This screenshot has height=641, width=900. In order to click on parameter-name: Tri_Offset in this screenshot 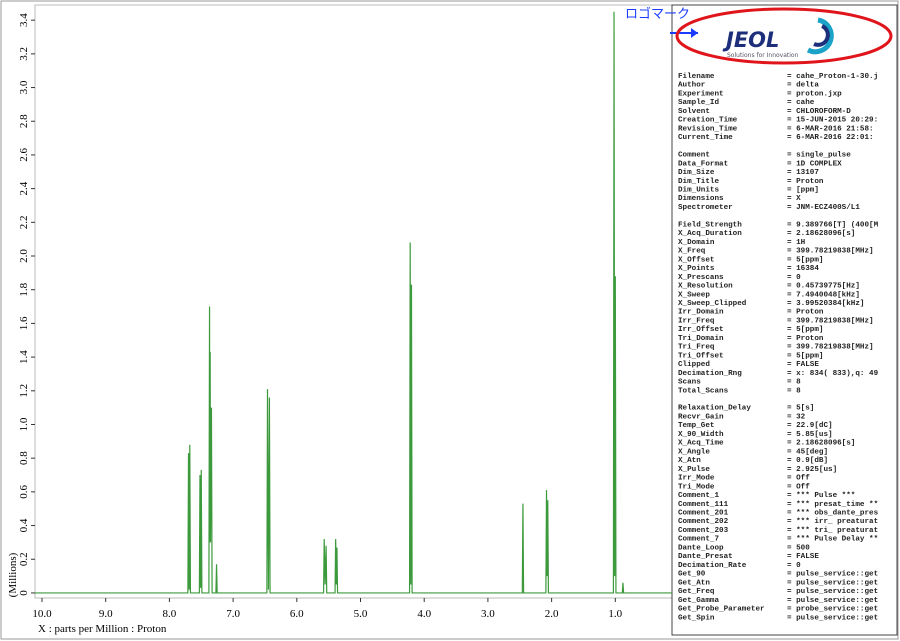, I will do `click(701, 356)`.